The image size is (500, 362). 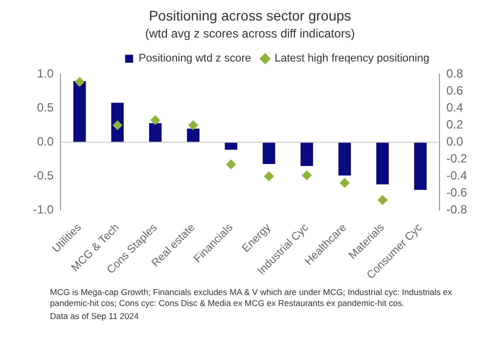 What do you see at coordinates (45, 107) in the screenshot?
I see `y-tick-label: 0.5` at bounding box center [45, 107].